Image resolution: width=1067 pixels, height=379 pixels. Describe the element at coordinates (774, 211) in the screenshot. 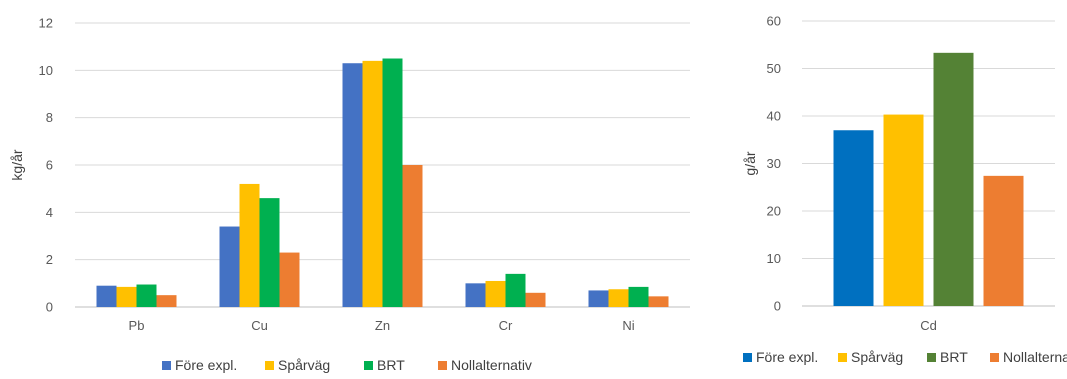

I see `y-tick-label: 20` at that location.